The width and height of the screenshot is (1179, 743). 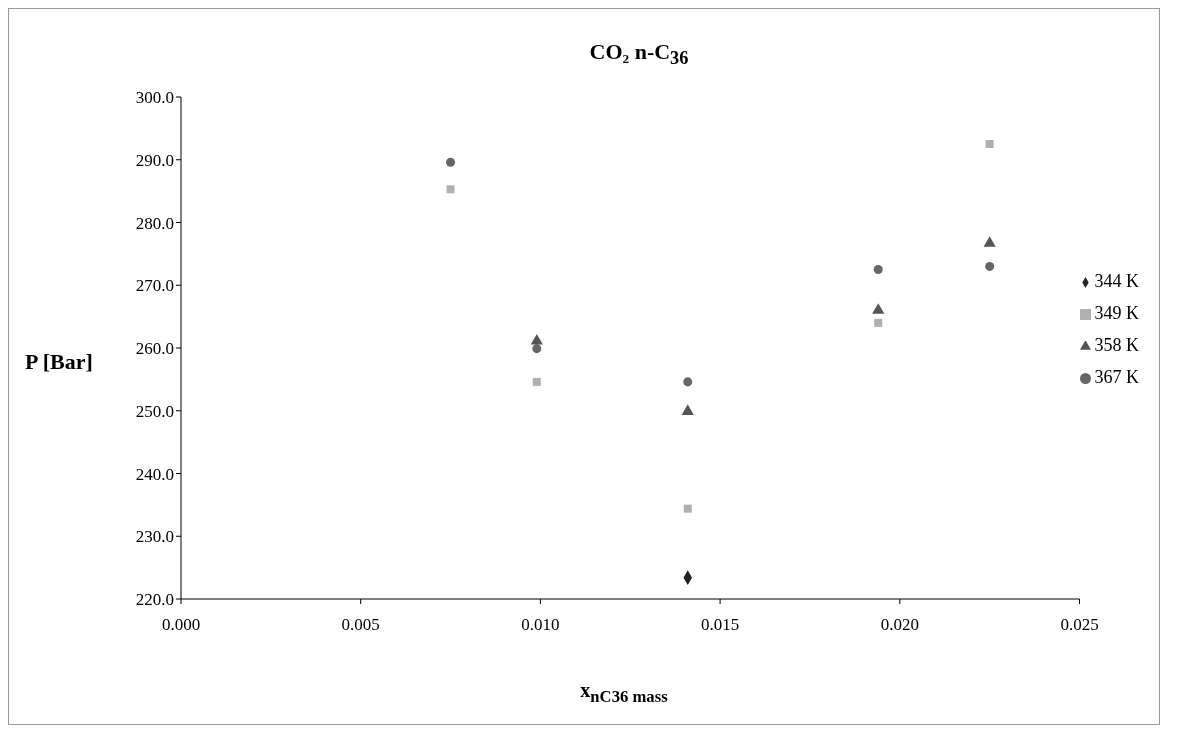 I want to click on x-tick-label: 0.010, so click(x=540, y=625).